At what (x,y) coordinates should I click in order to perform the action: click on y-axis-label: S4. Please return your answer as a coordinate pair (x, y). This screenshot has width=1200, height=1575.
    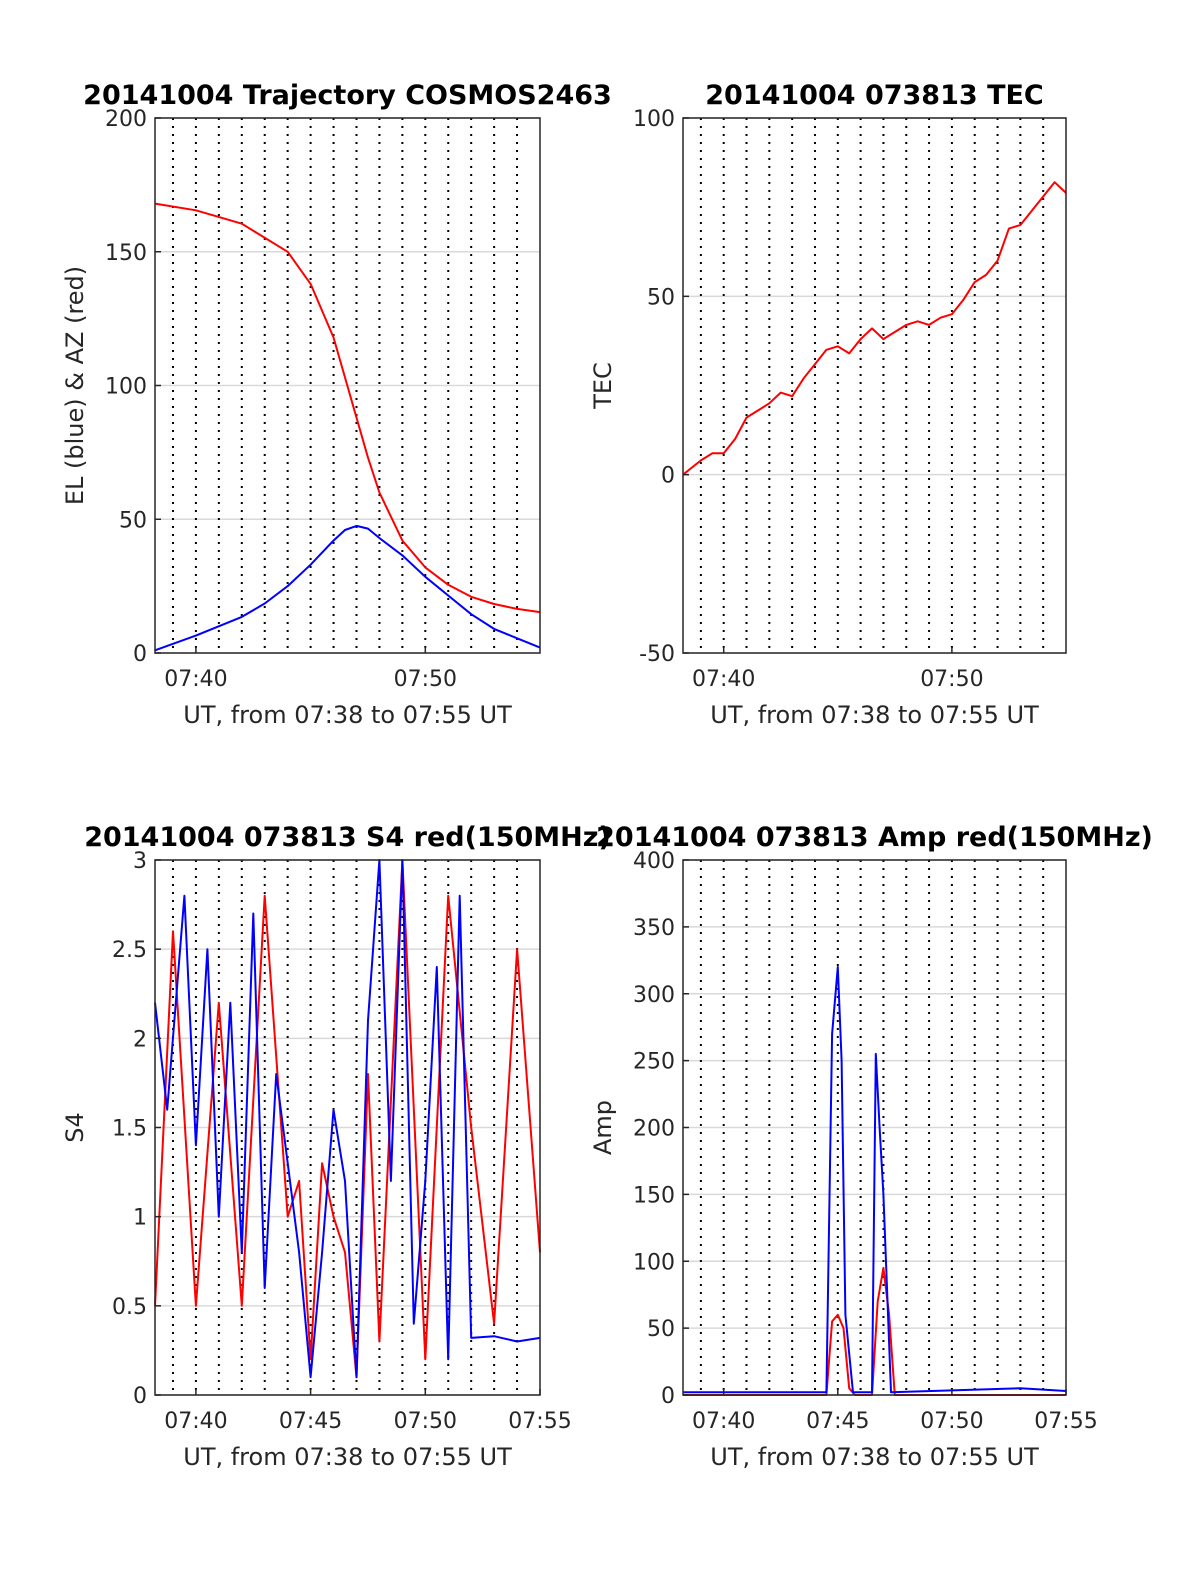
    Looking at the image, I should click on (75, 1127).